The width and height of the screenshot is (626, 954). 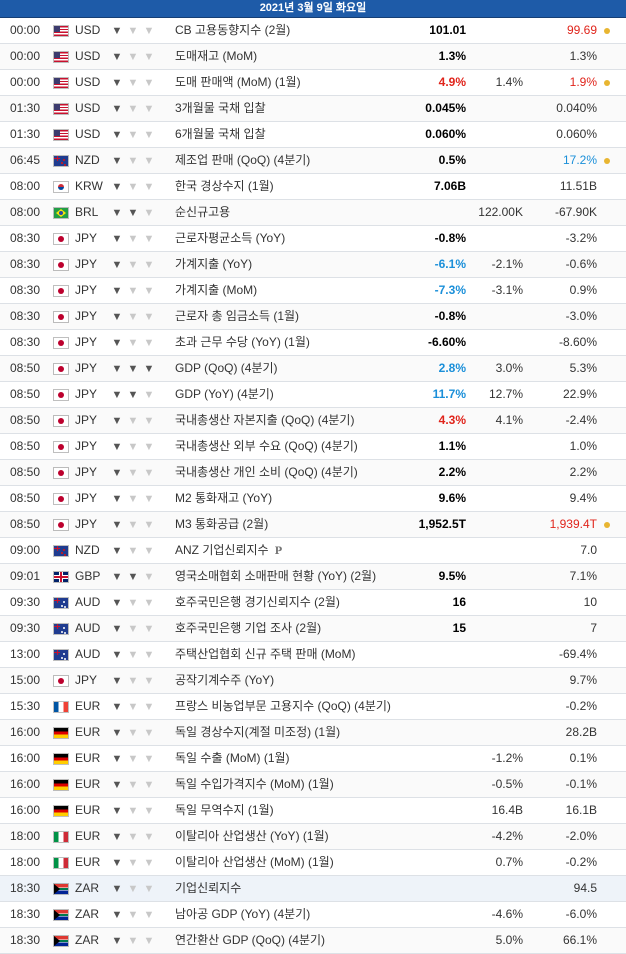 I want to click on table-row: 00:00 USD ▼ ▼ ▼ 도매재고 (MoM) 1.3% 1.3%, so click(x=313, y=57).